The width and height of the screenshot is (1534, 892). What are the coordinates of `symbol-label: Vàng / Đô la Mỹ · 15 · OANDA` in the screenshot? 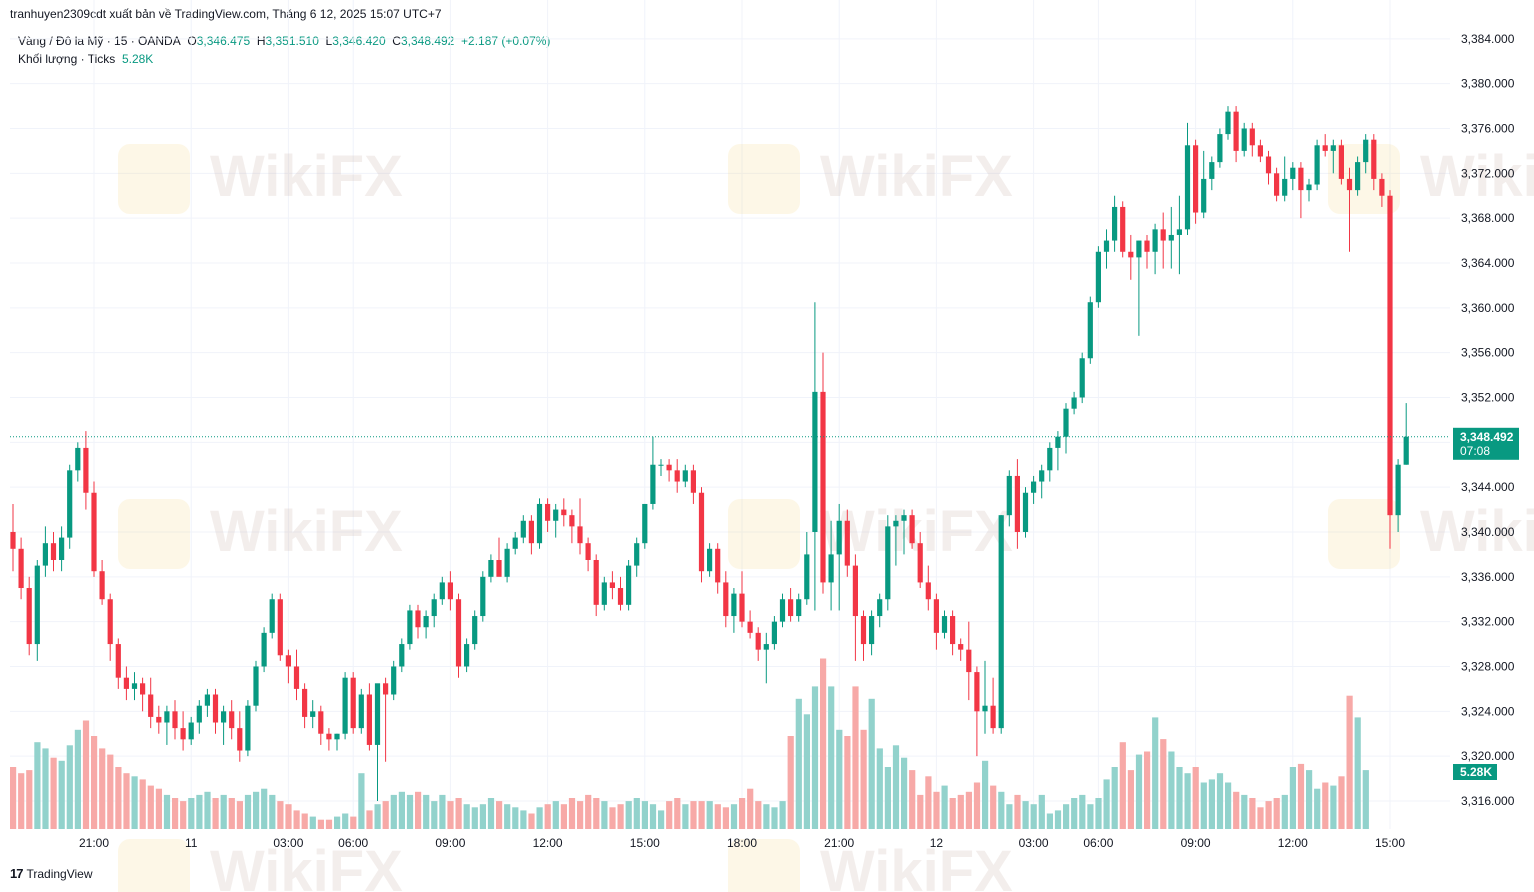 It's located at (99, 41).